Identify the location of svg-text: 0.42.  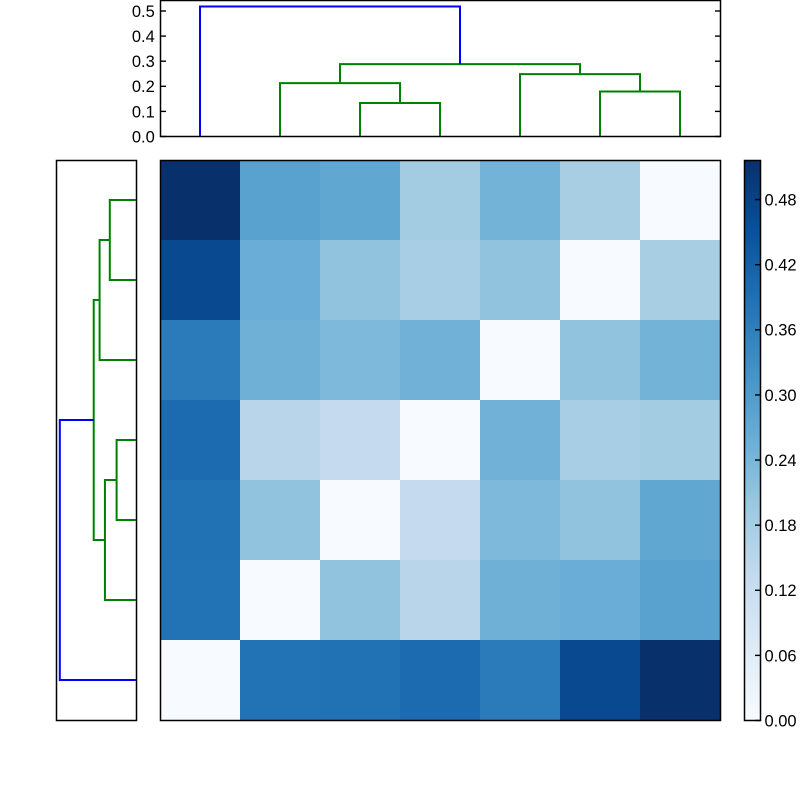
(781, 266).